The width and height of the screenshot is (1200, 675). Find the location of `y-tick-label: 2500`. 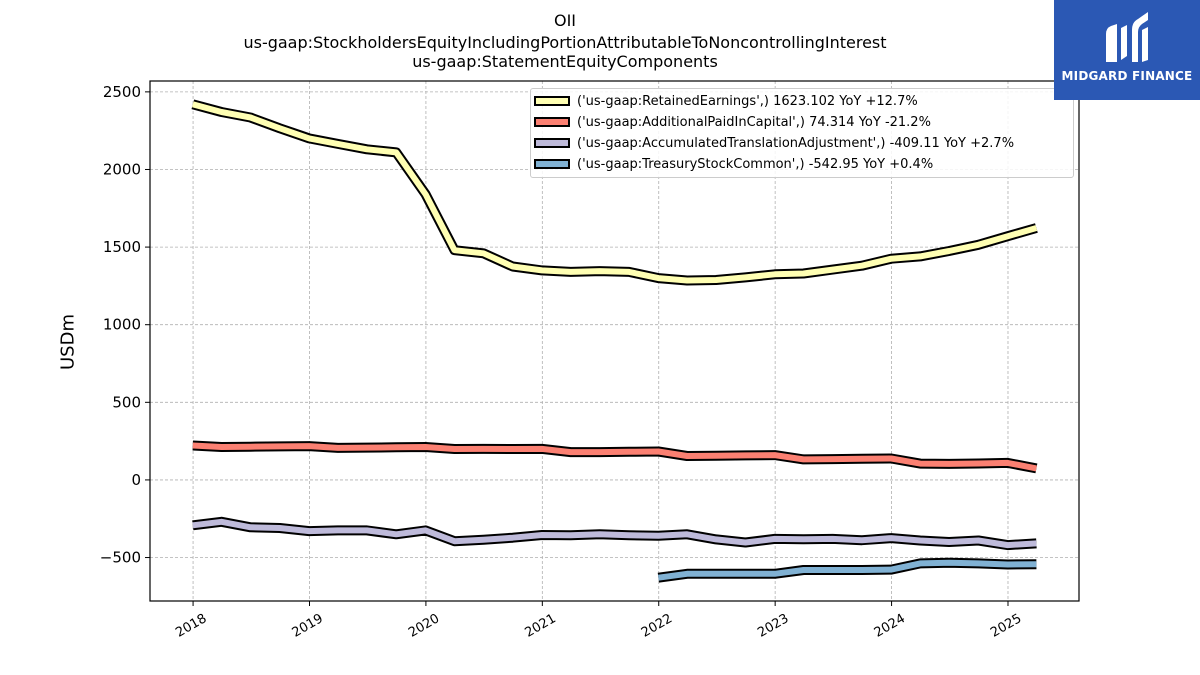

y-tick-label: 2500 is located at coordinates (122, 92).